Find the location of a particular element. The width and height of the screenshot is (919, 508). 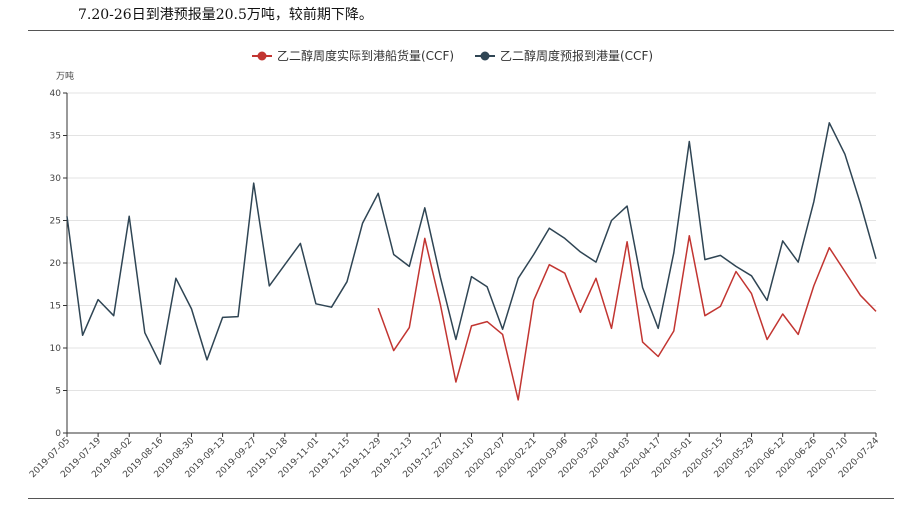

legend: 乙二醇周度实际到港船货量(CCF) 乙二醇周度预报到港量(CCF) is located at coordinates (452, 55).